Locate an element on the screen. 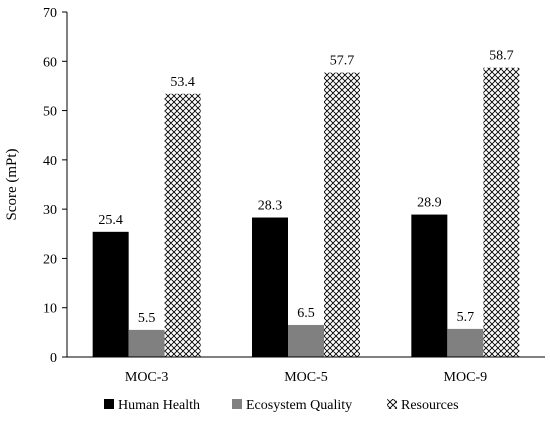 The width and height of the screenshot is (550, 423). x-axis-categories: MOC-3 MOC-5 MOC-9 is located at coordinates (306, 377).